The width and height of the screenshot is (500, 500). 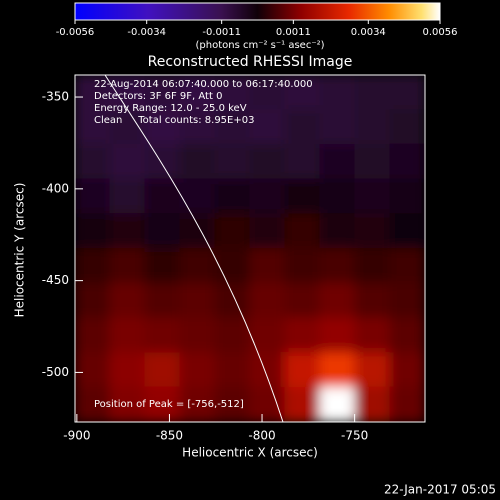 What do you see at coordinates (261, 436) in the screenshot?
I see `x-tick-label: -800` at bounding box center [261, 436].